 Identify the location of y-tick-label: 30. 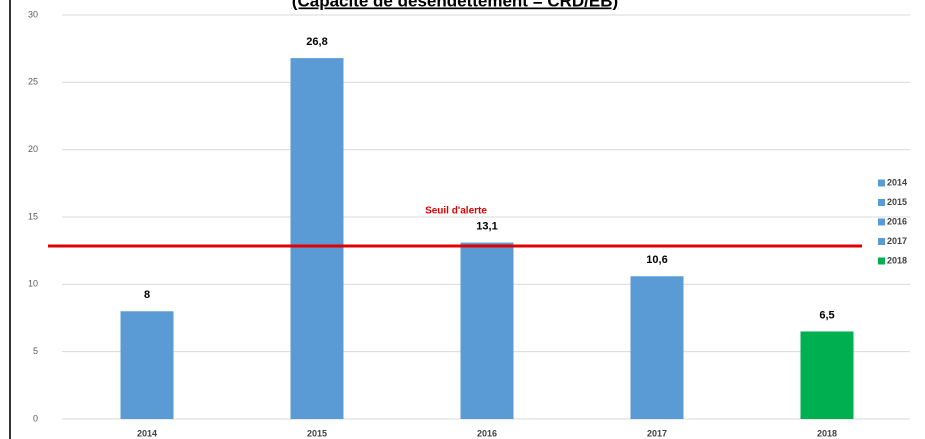
(33, 14).